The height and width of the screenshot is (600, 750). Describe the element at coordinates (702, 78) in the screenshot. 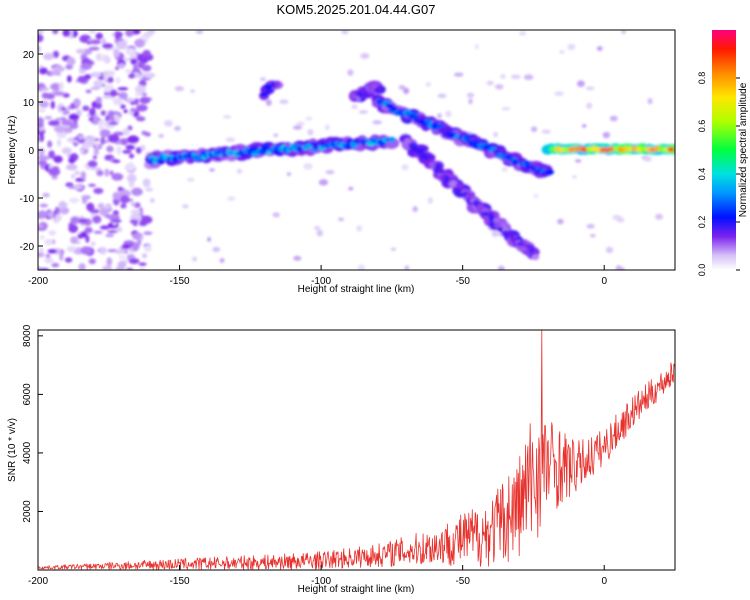

I see `colorbar-tick-label: 0.8` at that location.